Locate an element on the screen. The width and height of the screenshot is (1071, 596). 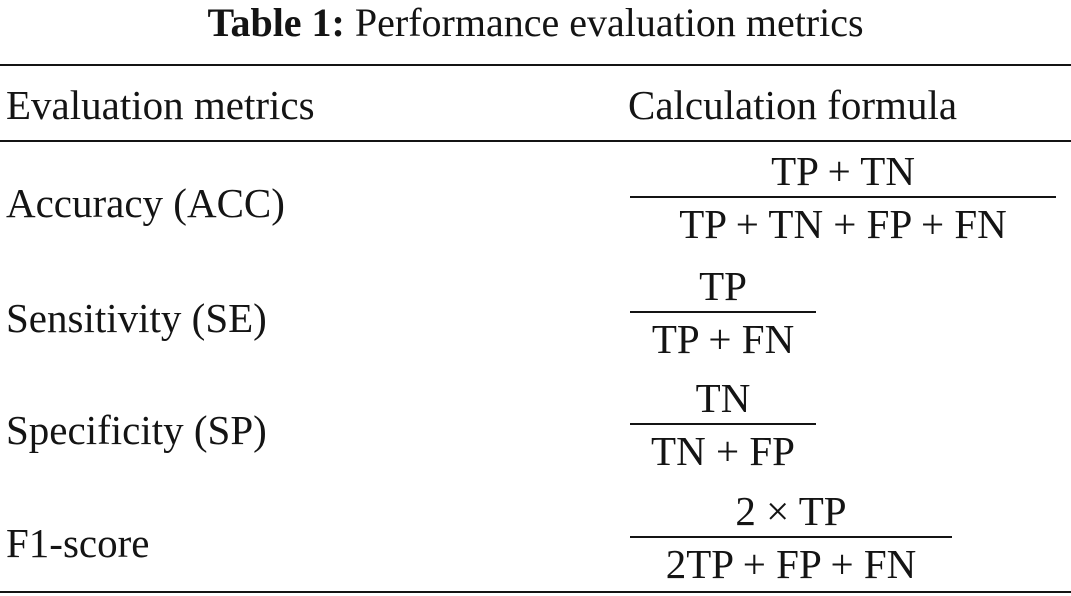
formula-accuracy: TP + TN TP + TN + FP + FN is located at coordinates (843, 197).